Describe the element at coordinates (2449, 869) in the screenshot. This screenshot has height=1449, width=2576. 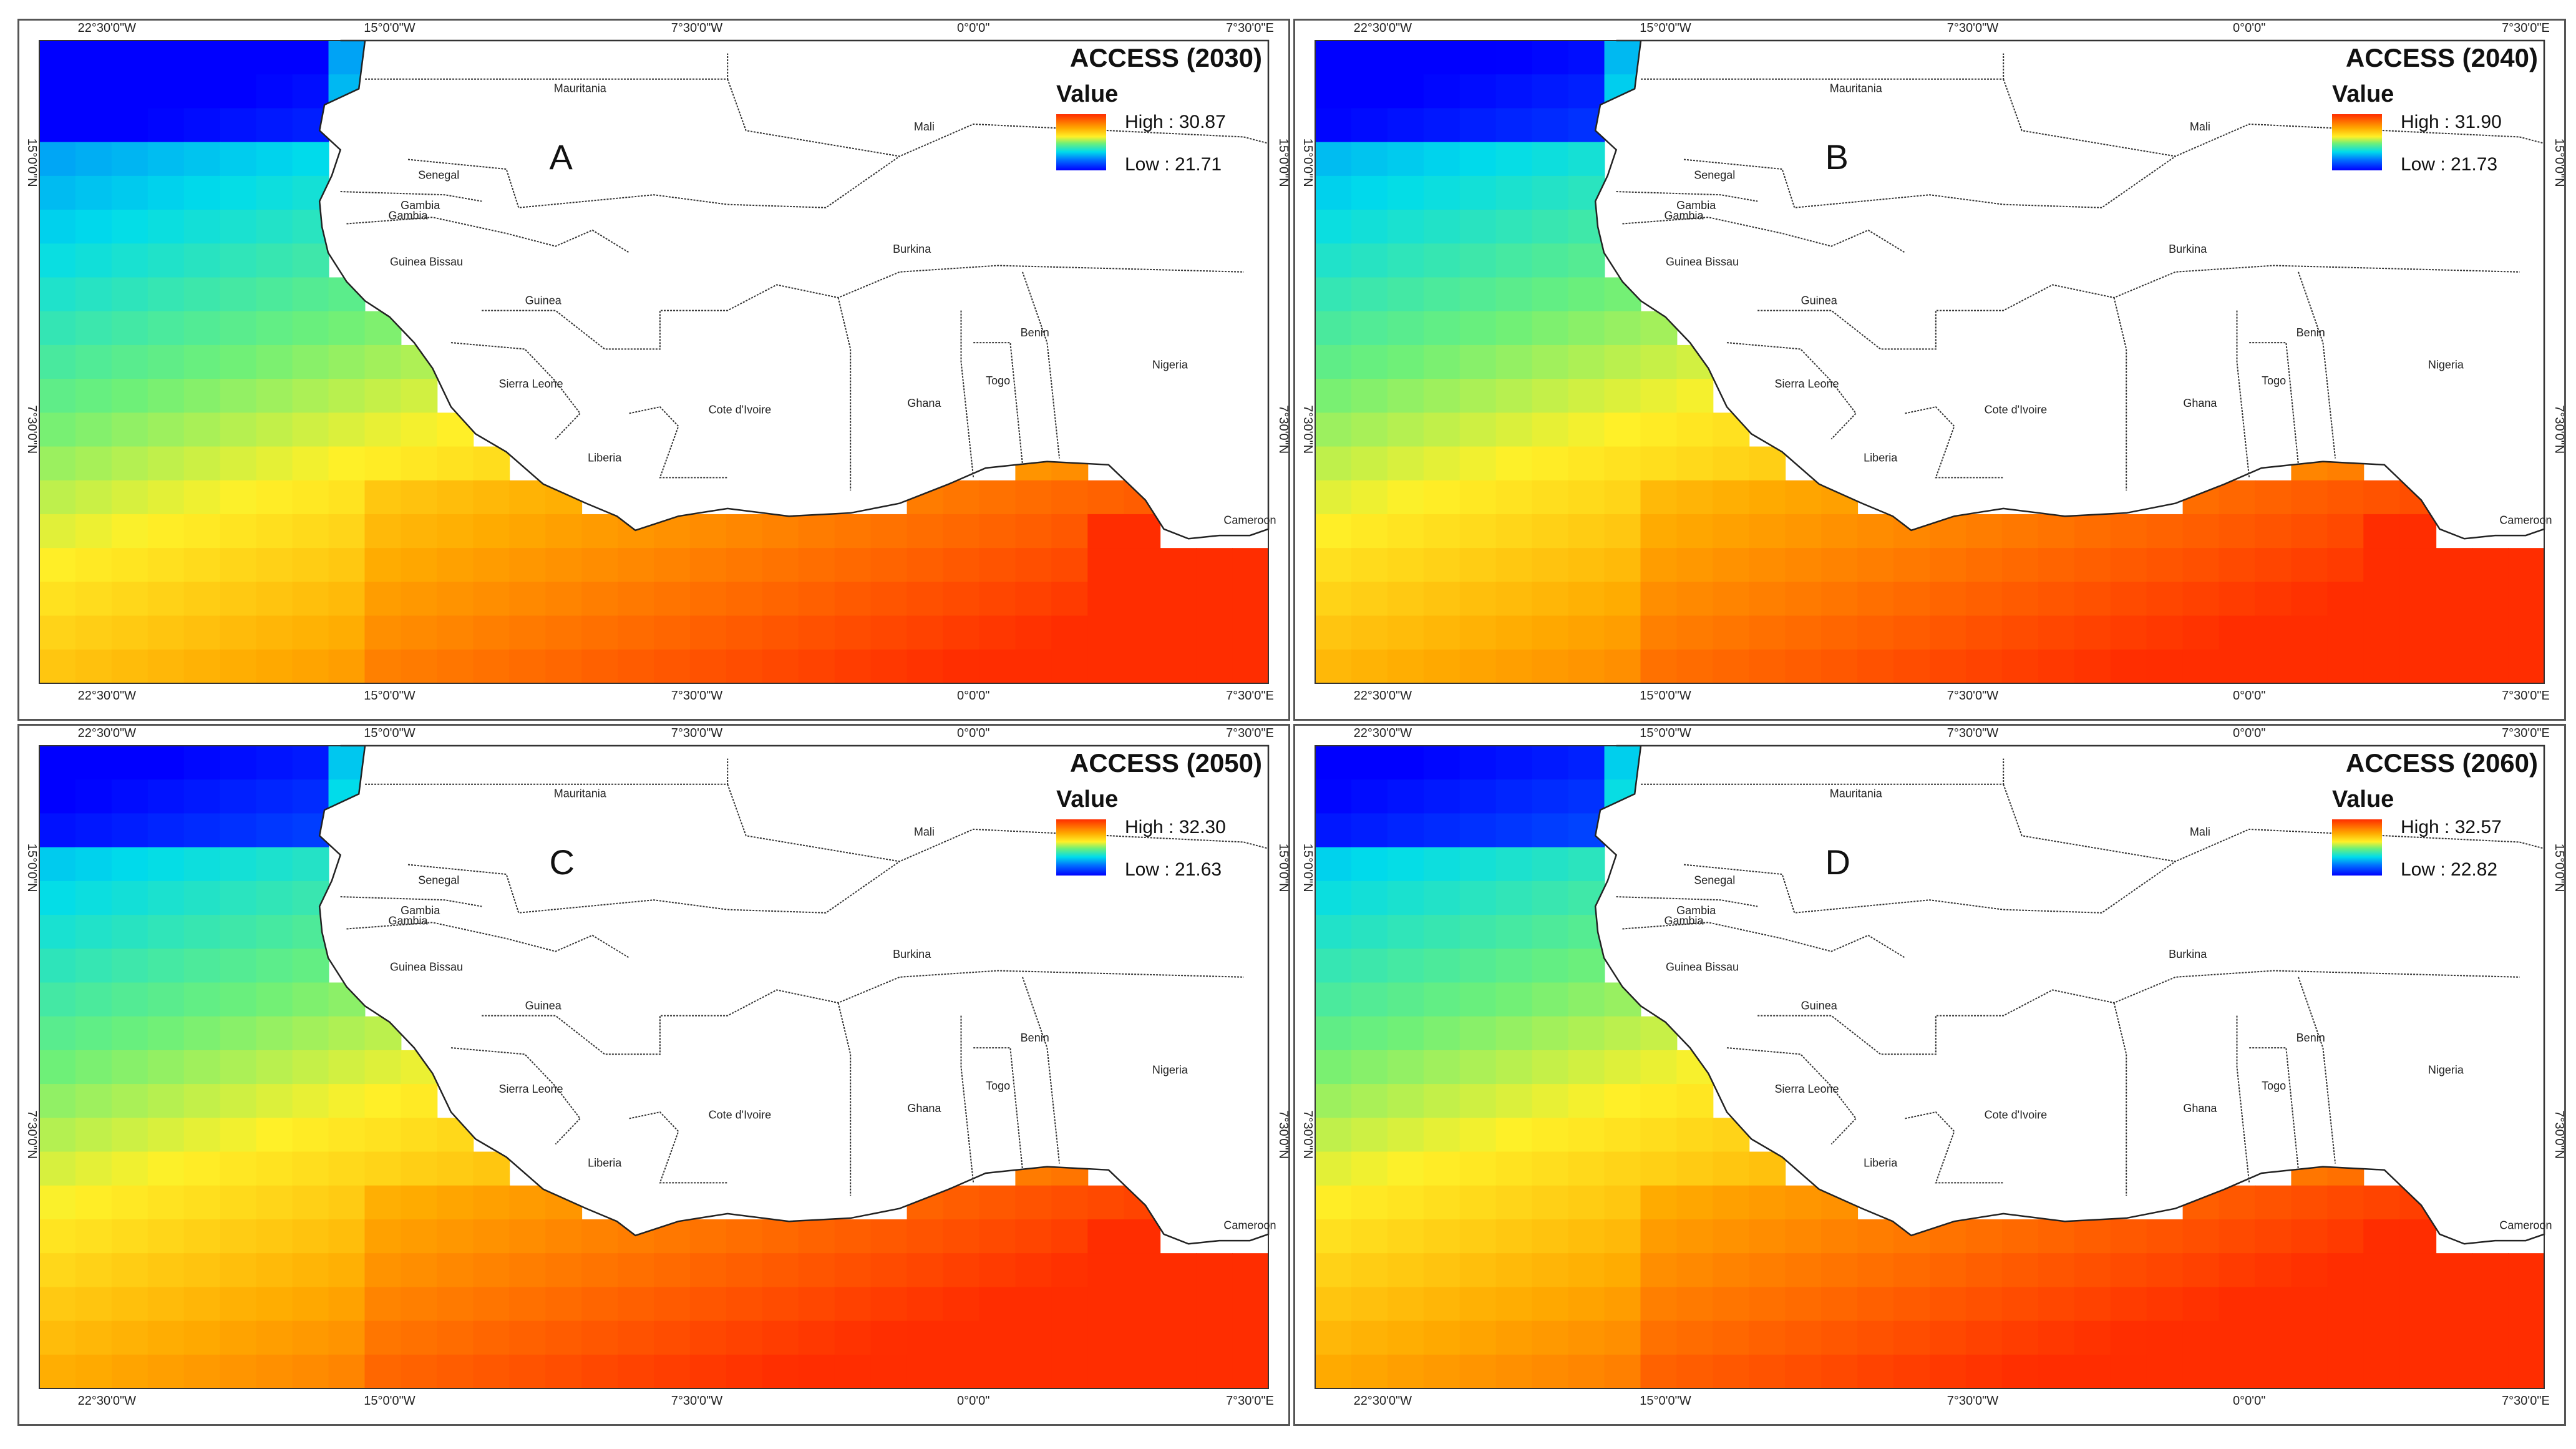
I see `legend-low-label: Low : 22.82` at that location.